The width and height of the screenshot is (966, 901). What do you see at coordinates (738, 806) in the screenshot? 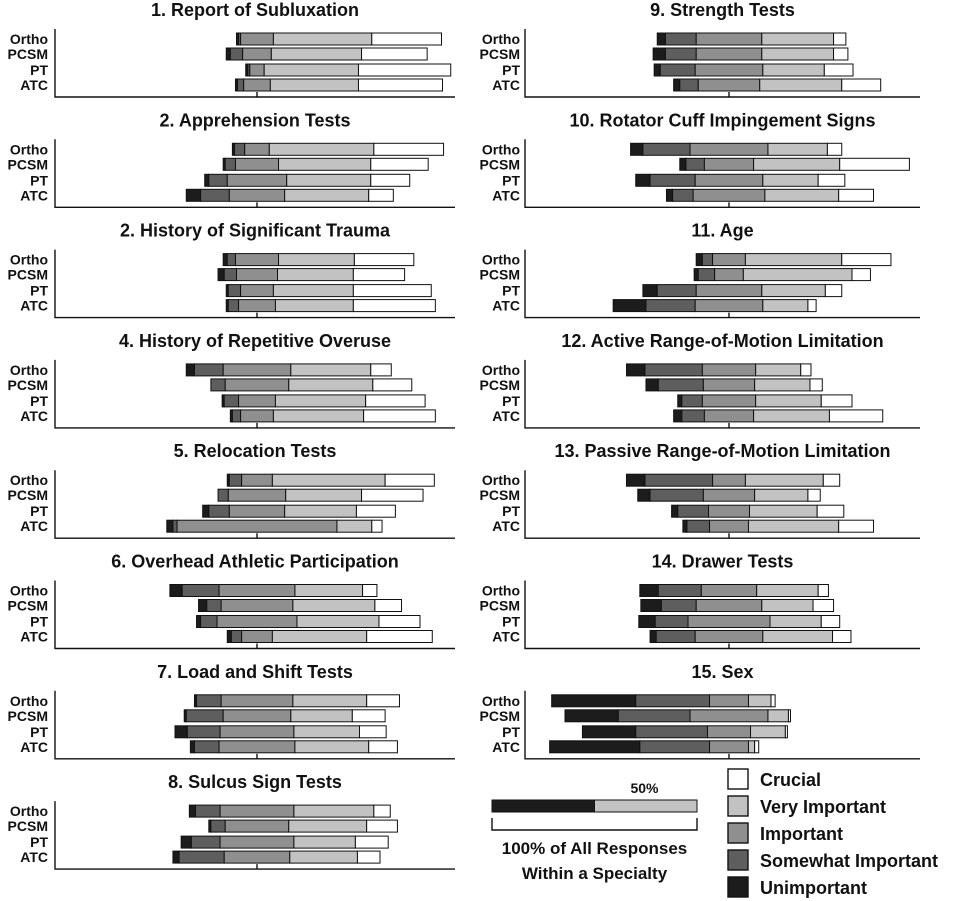
I see `legend-swatch-very-important` at bounding box center [738, 806].